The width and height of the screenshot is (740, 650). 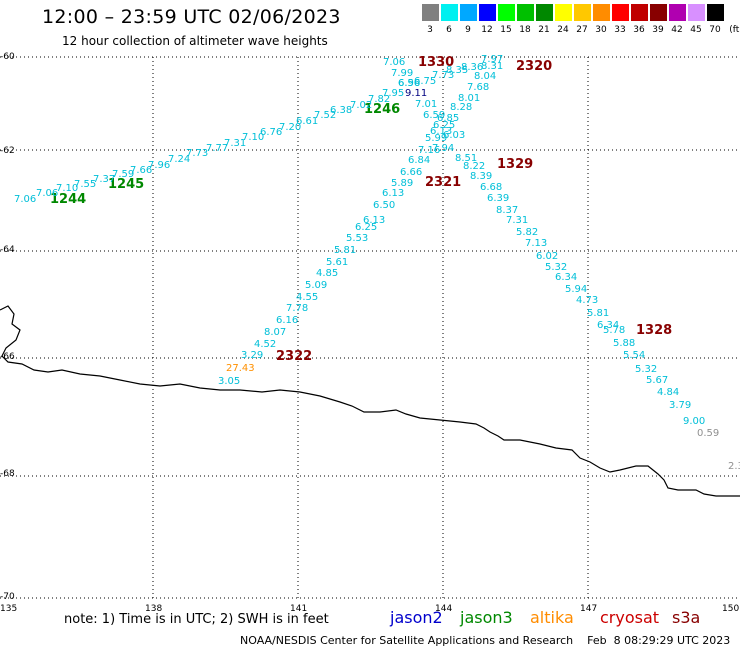 I want to click on swh-value: 27.43, so click(x=240, y=368).